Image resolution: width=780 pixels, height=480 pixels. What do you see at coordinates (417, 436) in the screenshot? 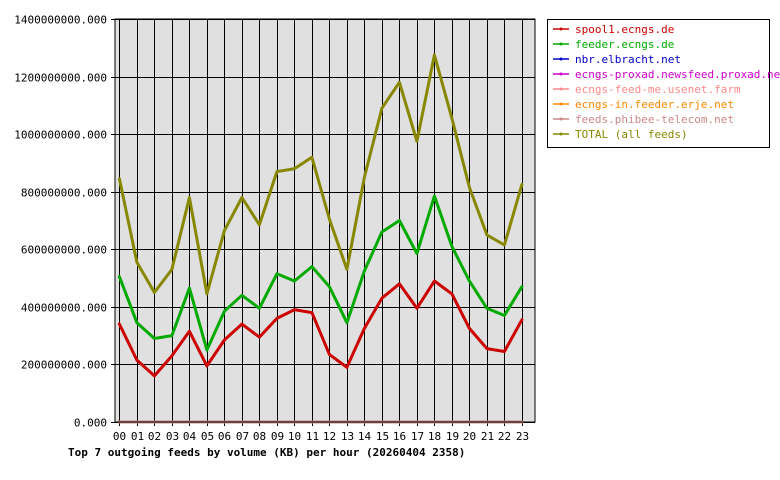
I see `x-tick-label: 17` at bounding box center [417, 436].